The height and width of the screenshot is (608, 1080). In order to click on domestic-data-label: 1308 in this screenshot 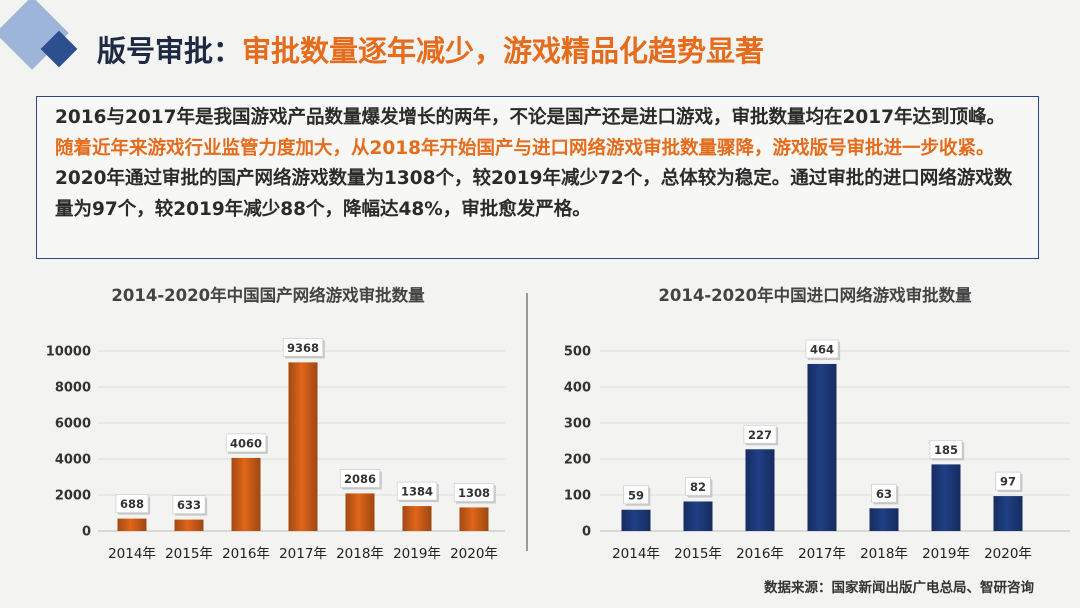, I will do `click(474, 493)`.